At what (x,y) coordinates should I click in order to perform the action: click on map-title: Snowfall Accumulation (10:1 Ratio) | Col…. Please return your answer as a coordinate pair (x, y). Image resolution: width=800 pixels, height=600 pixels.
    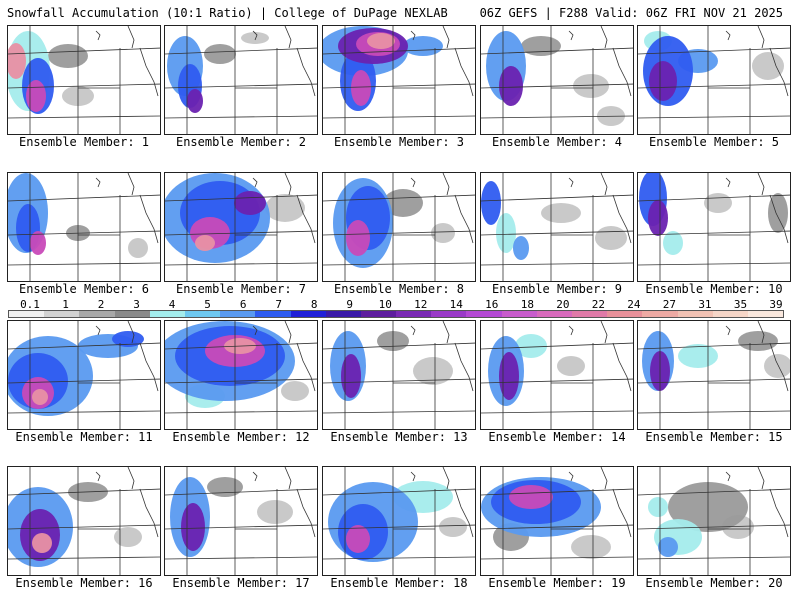
    Looking at the image, I should click on (227, 13).